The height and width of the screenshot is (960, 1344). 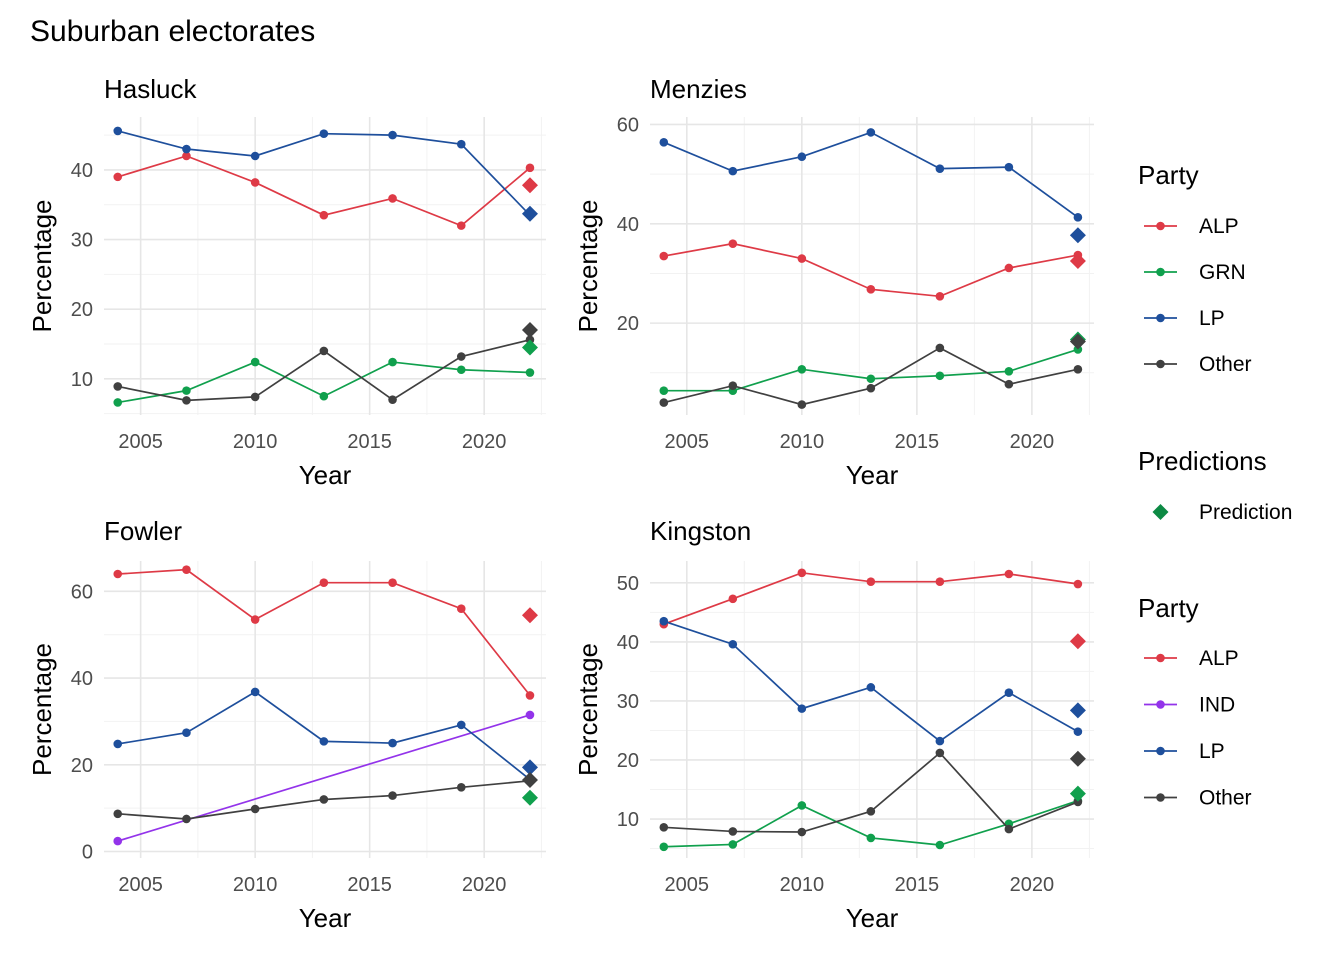 What do you see at coordinates (698, 89) in the screenshot?
I see `panel-title: Menzies` at bounding box center [698, 89].